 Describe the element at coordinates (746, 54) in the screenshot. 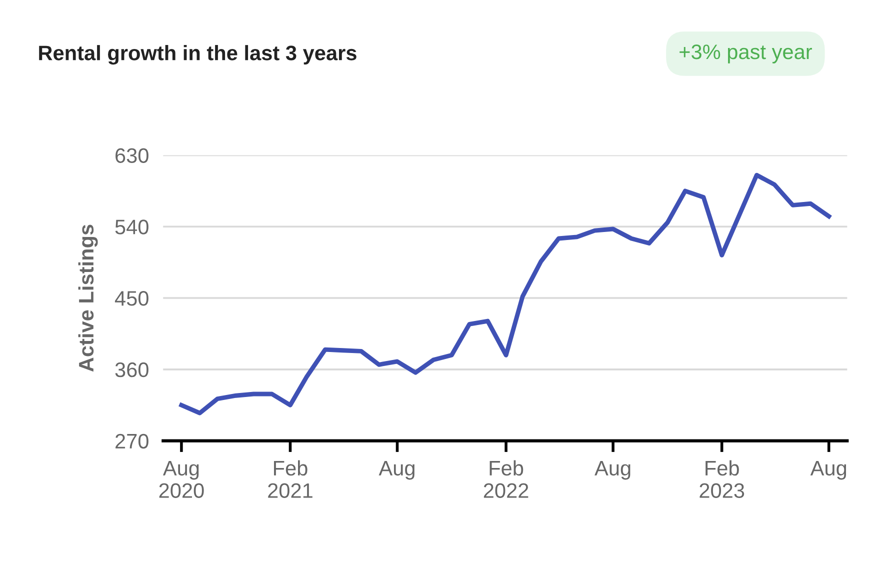

I see `text: +3% past year` at that location.